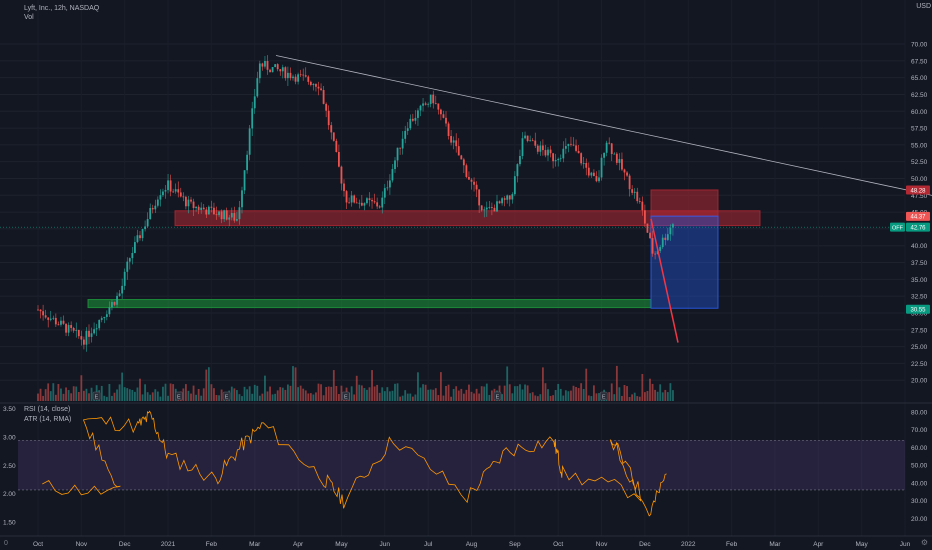 The image size is (932, 550). Describe the element at coordinates (919, 45) in the screenshot. I see `y-tick-label: 70.00` at that location.